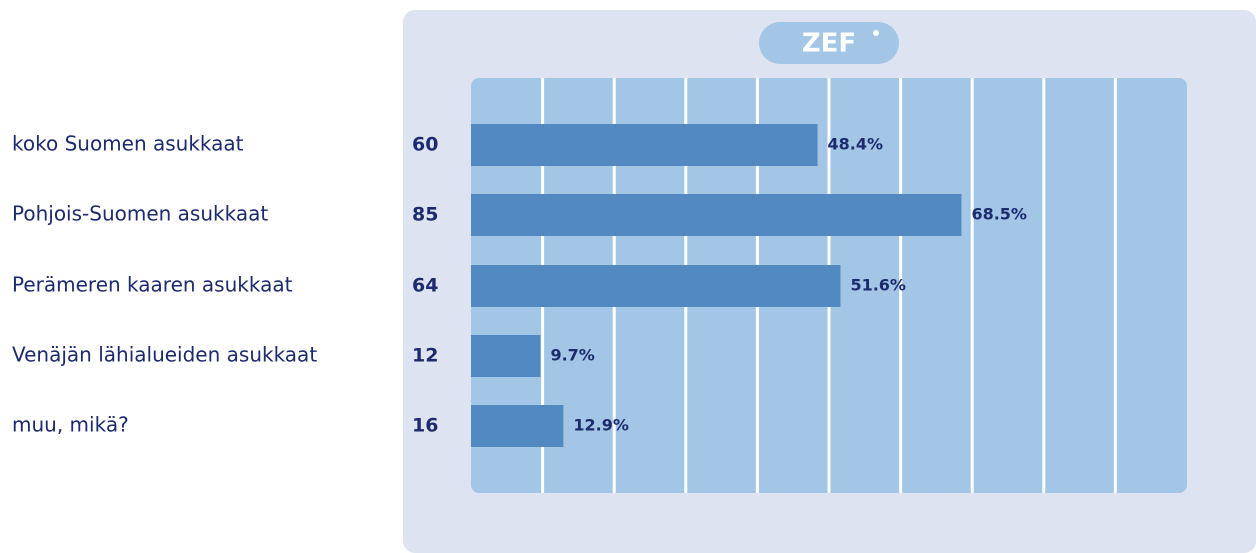 The width and height of the screenshot is (1256, 553). Describe the element at coordinates (425, 145) in the screenshot. I see `count-label: 60` at that location.